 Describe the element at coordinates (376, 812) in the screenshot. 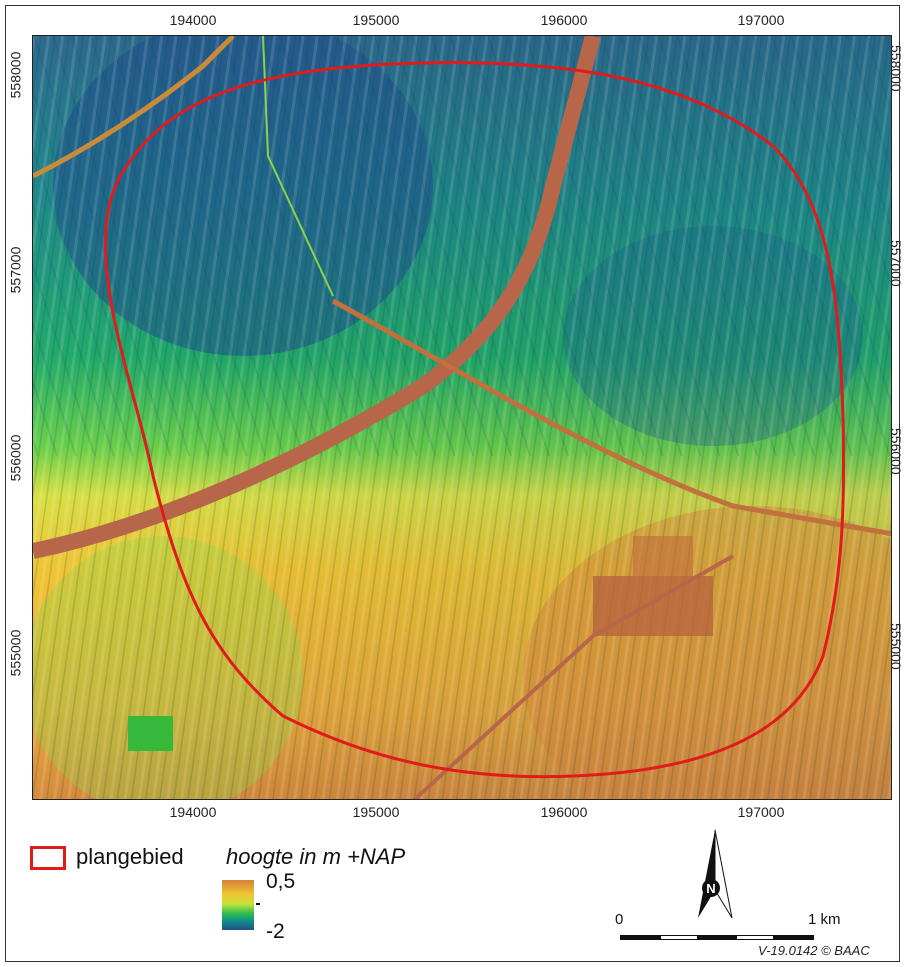

I see `x-tick-bottom: 195000` at that location.